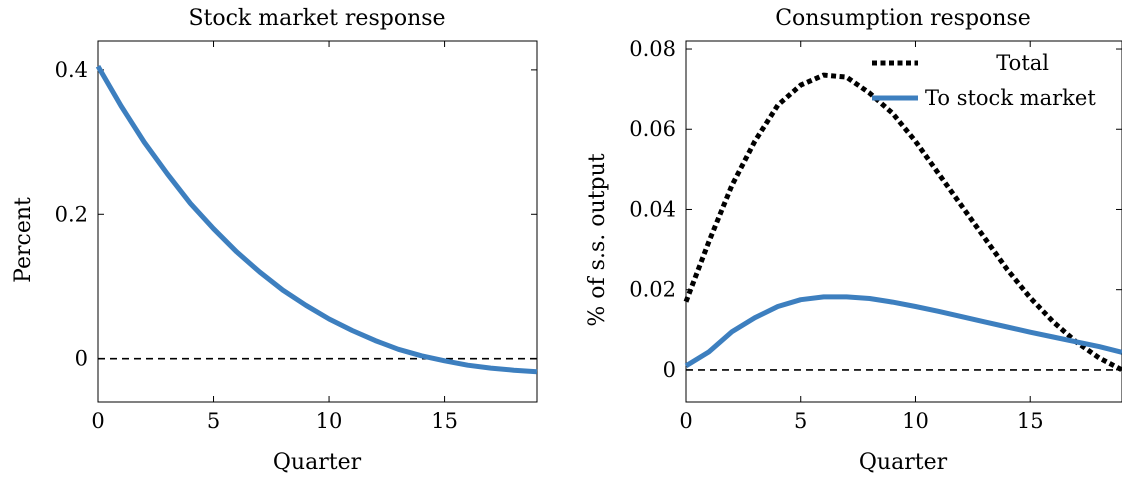  I want to click on y-tick-label: 0.04, so click(652, 209).